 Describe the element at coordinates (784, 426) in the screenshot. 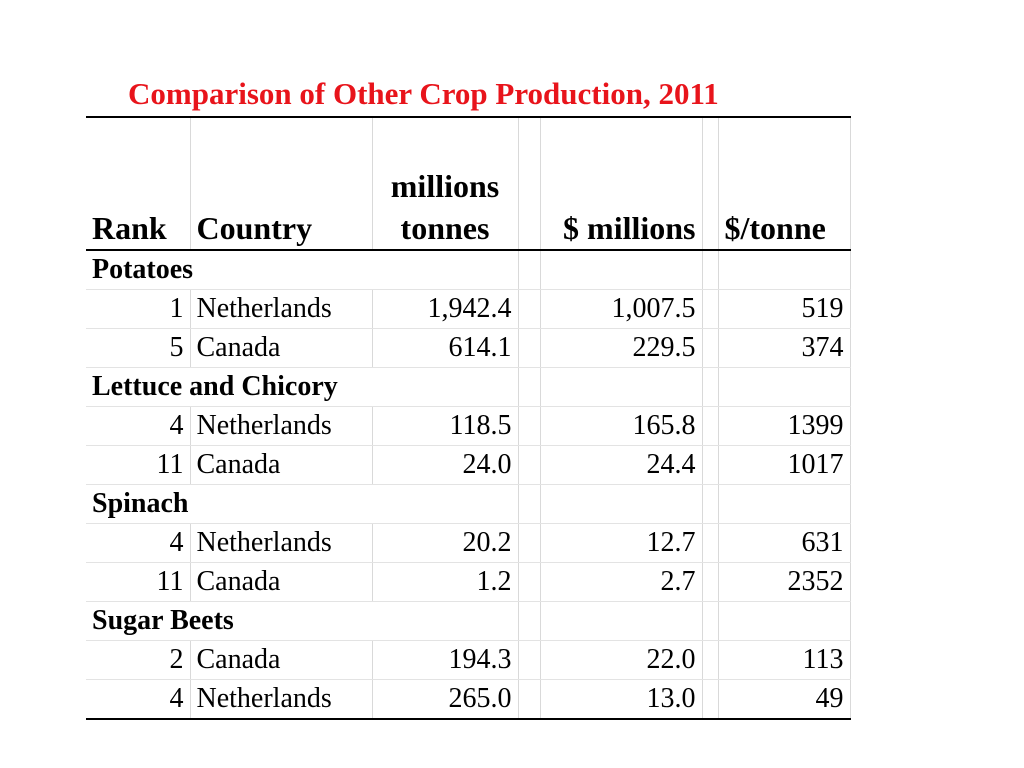

I see `per-tonne-cell: 1399` at that location.